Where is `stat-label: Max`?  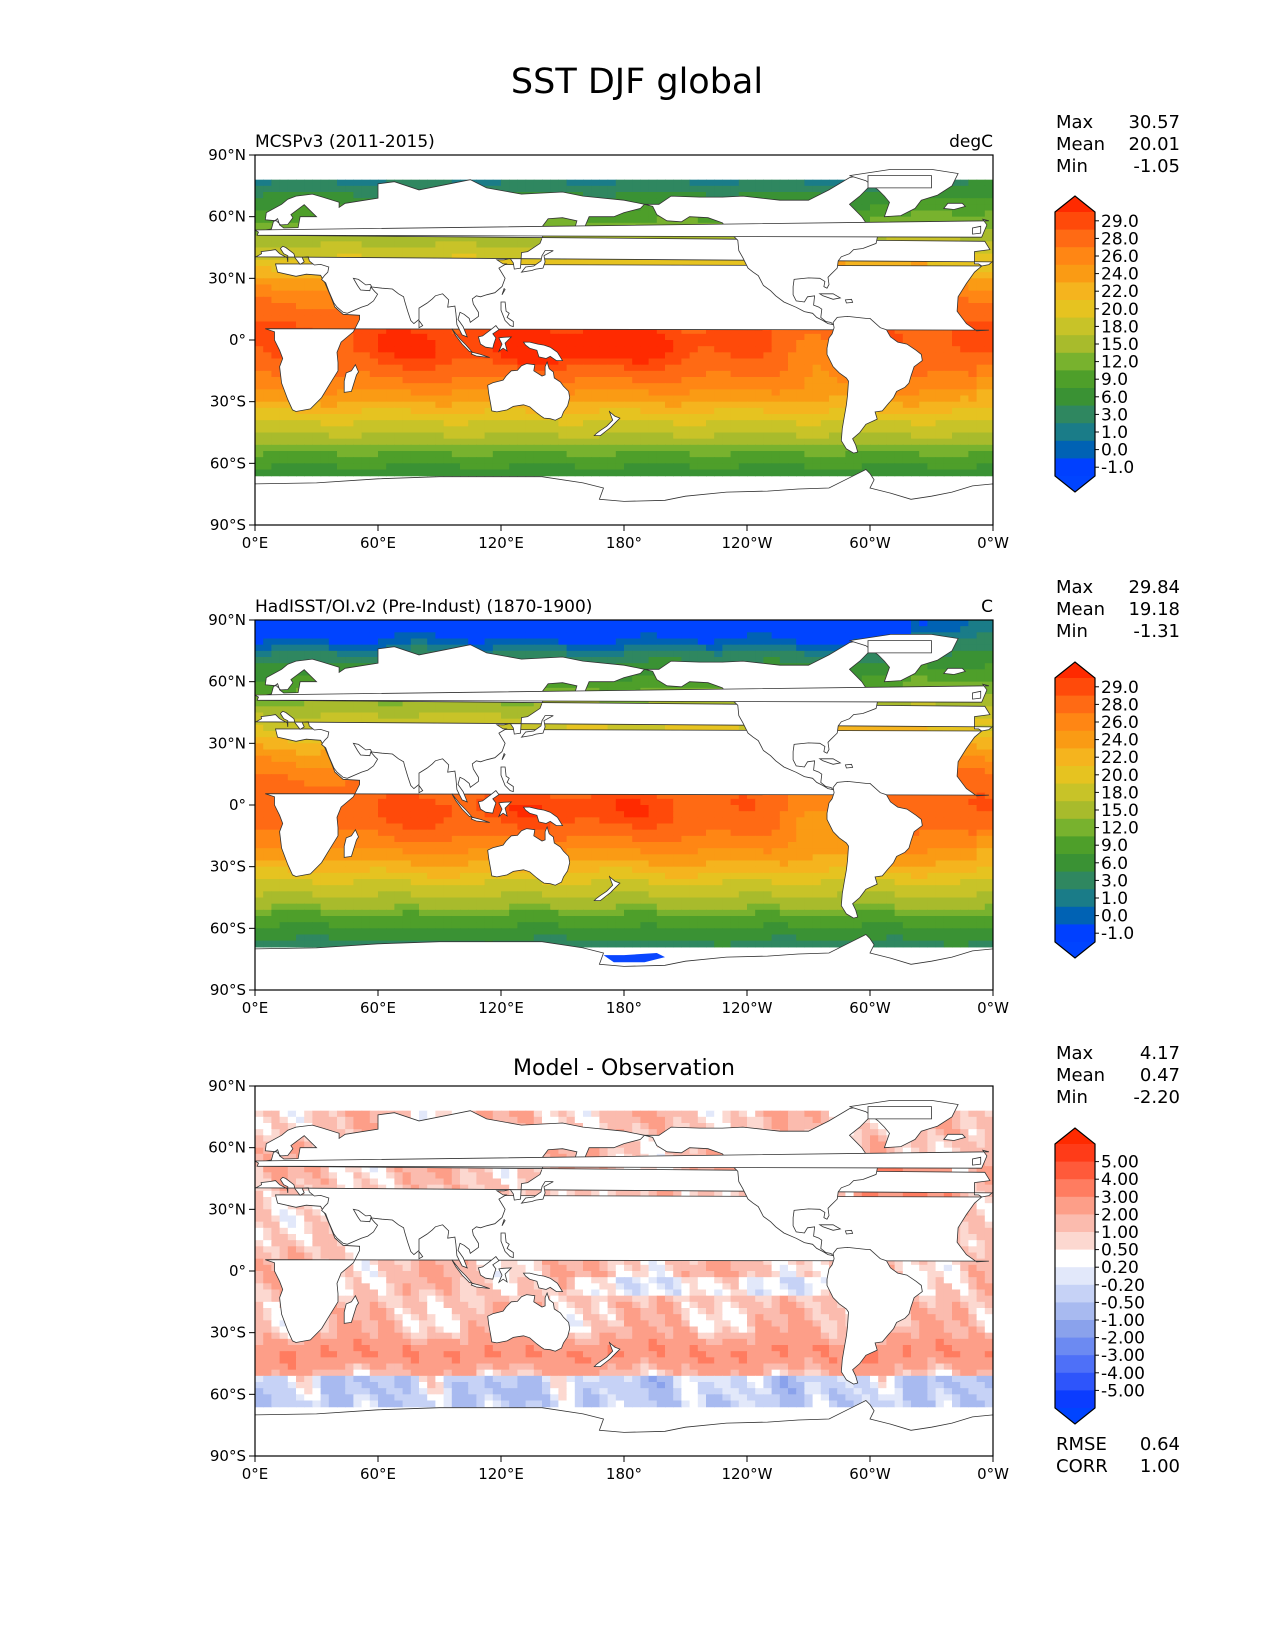 stat-label: Max is located at coordinates (1075, 1053).